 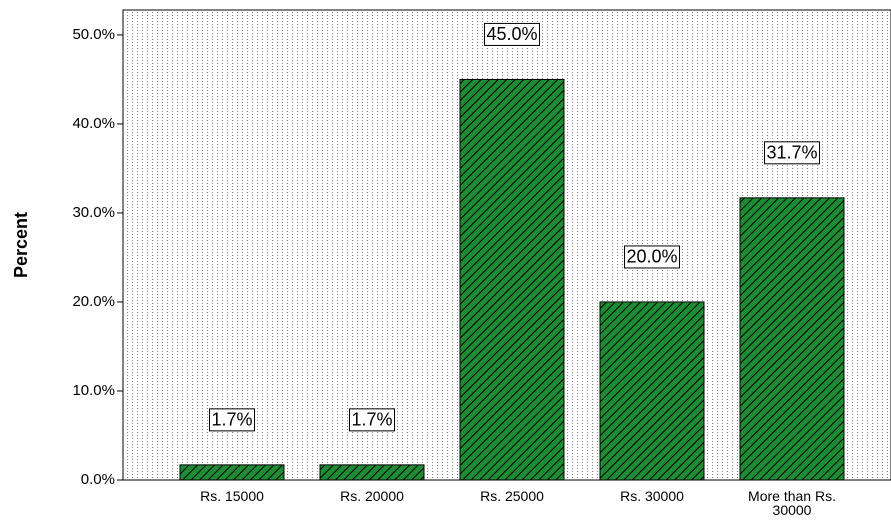 I want to click on x-tick-label: Rs. 30000, so click(x=652, y=496).